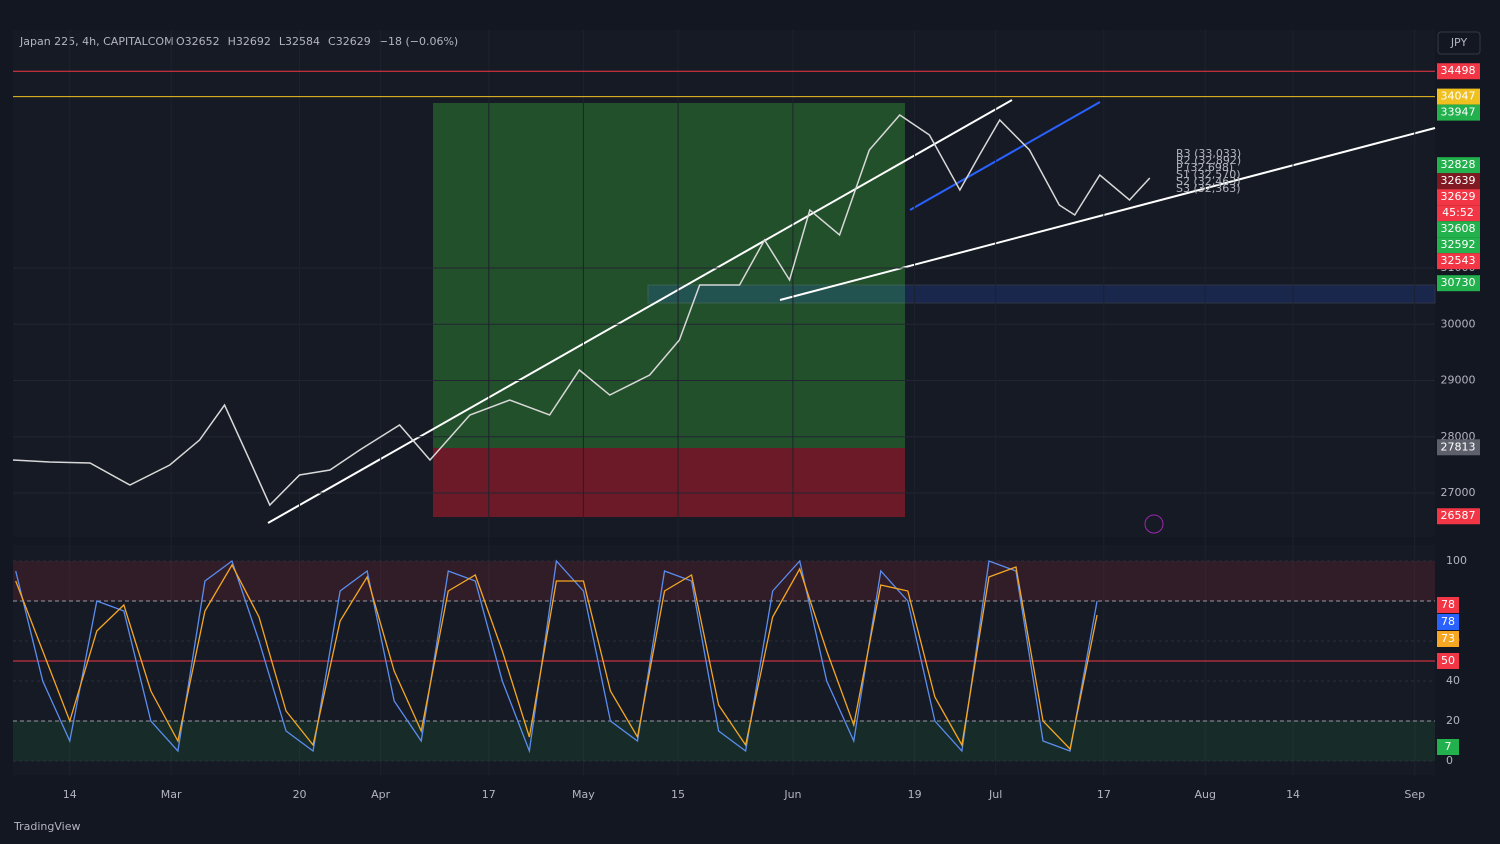 The width and height of the screenshot is (1500, 844). What do you see at coordinates (1458, 492) in the screenshot?
I see `y-tick-label: 27000` at bounding box center [1458, 492].